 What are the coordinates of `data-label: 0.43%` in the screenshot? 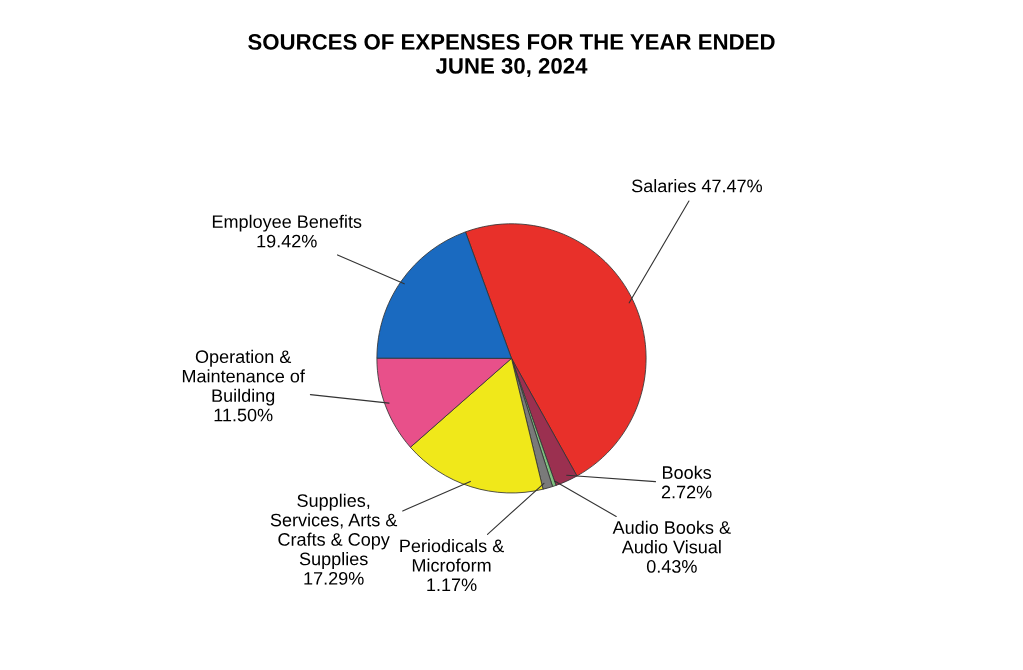 It's located at (671, 566).